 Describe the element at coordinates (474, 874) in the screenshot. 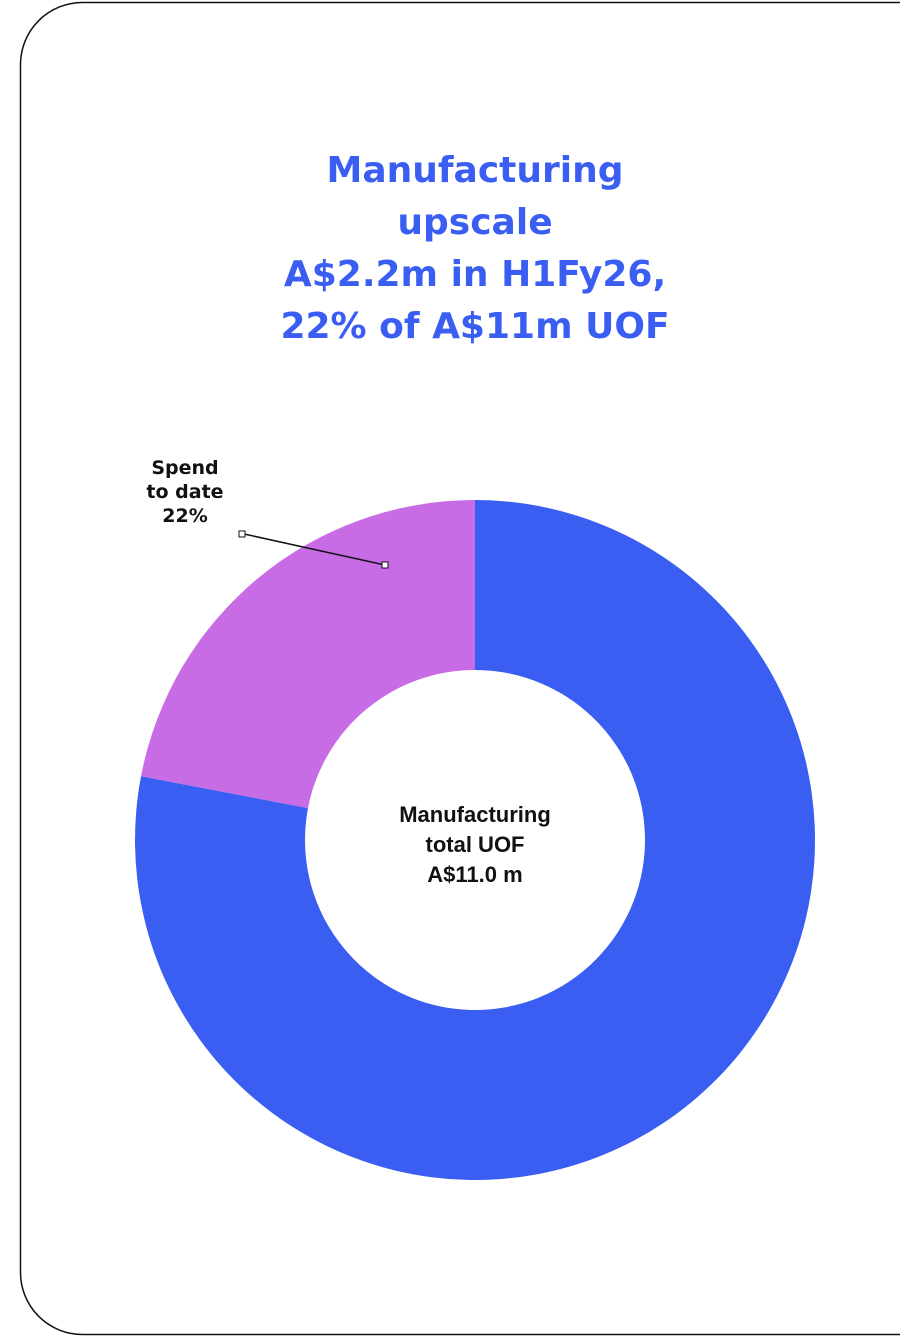

I see `center-label: A$11.0 m` at that location.